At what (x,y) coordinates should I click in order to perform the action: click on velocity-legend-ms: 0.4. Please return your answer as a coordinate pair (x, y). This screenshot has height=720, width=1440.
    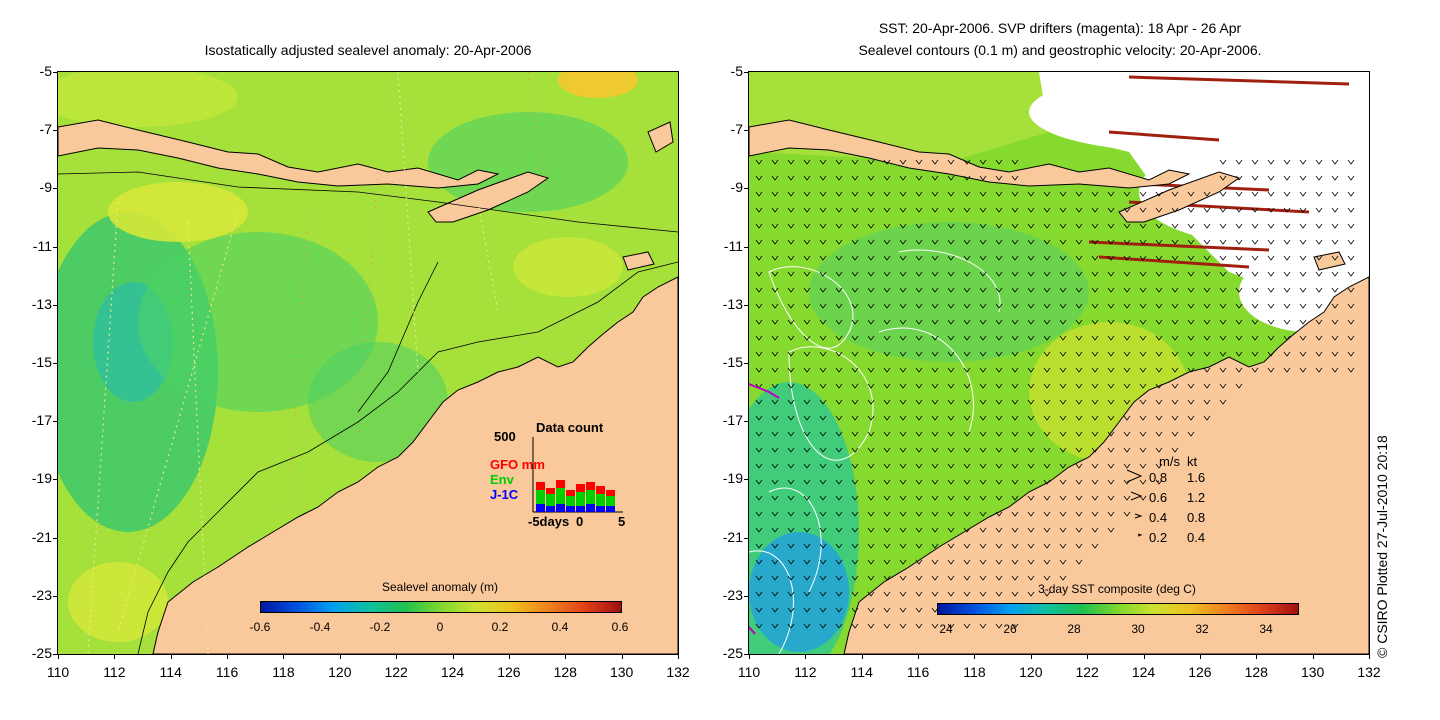
    Looking at the image, I should click on (1158, 517).